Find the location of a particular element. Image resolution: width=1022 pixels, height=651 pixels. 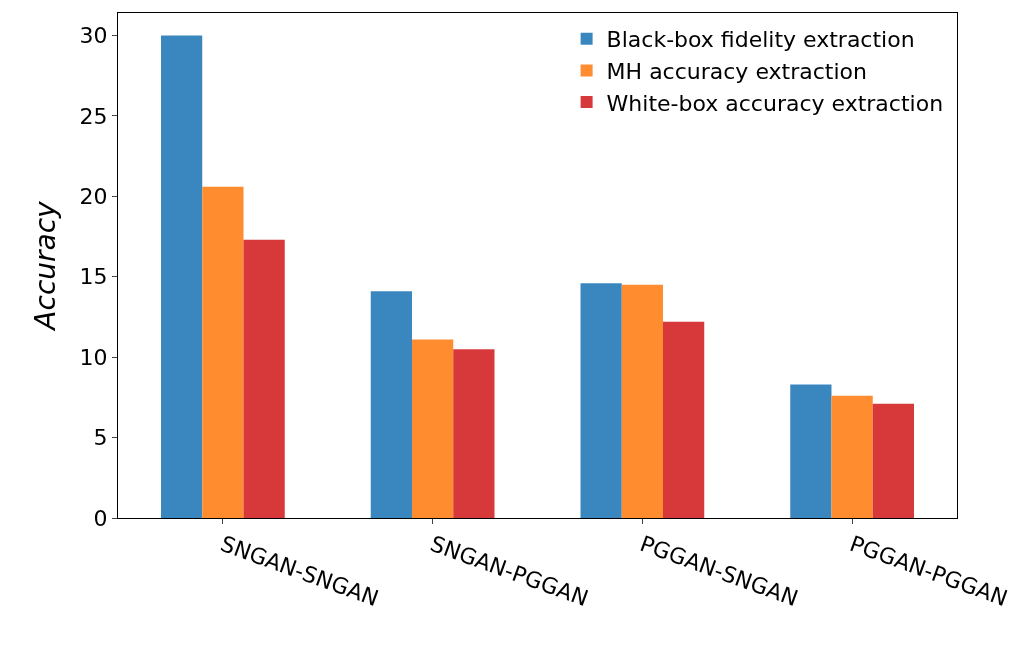

y-tick-label: 5 is located at coordinates (100, 438).